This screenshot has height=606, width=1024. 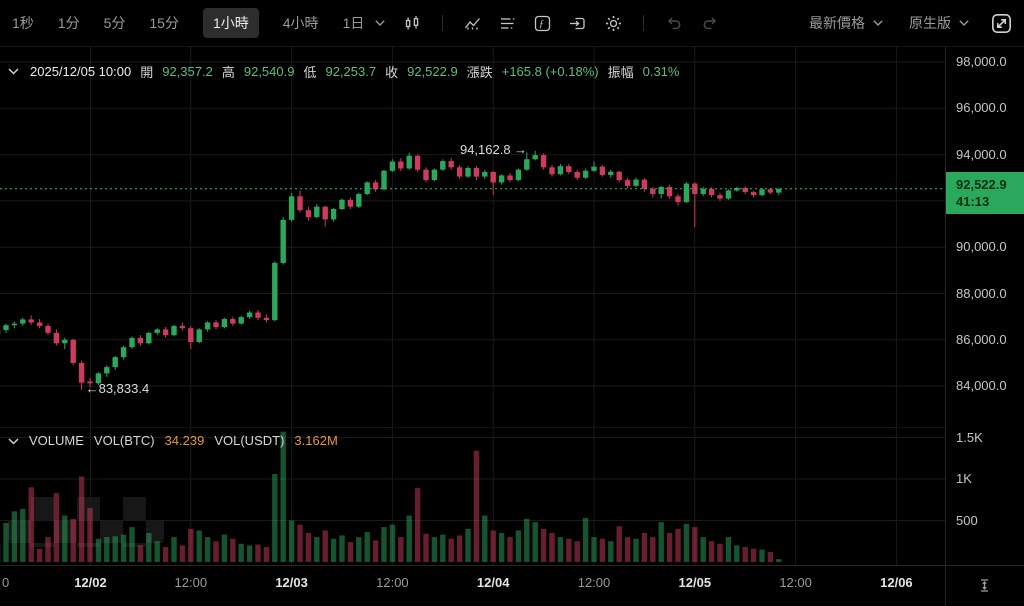 I want to click on price-axis-label: 96,000.0, so click(x=981, y=108).